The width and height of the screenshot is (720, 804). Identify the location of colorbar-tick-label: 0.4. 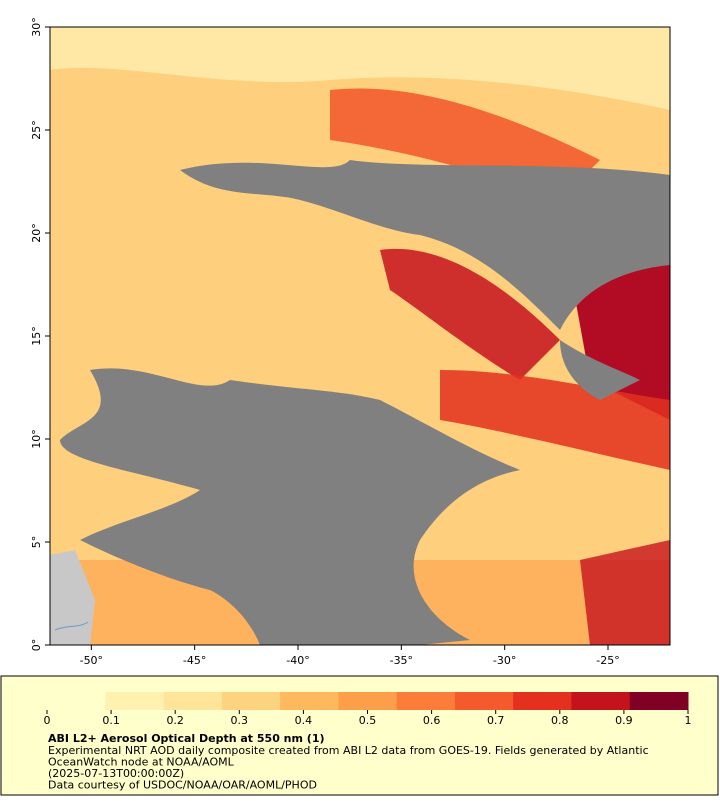
(304, 720).